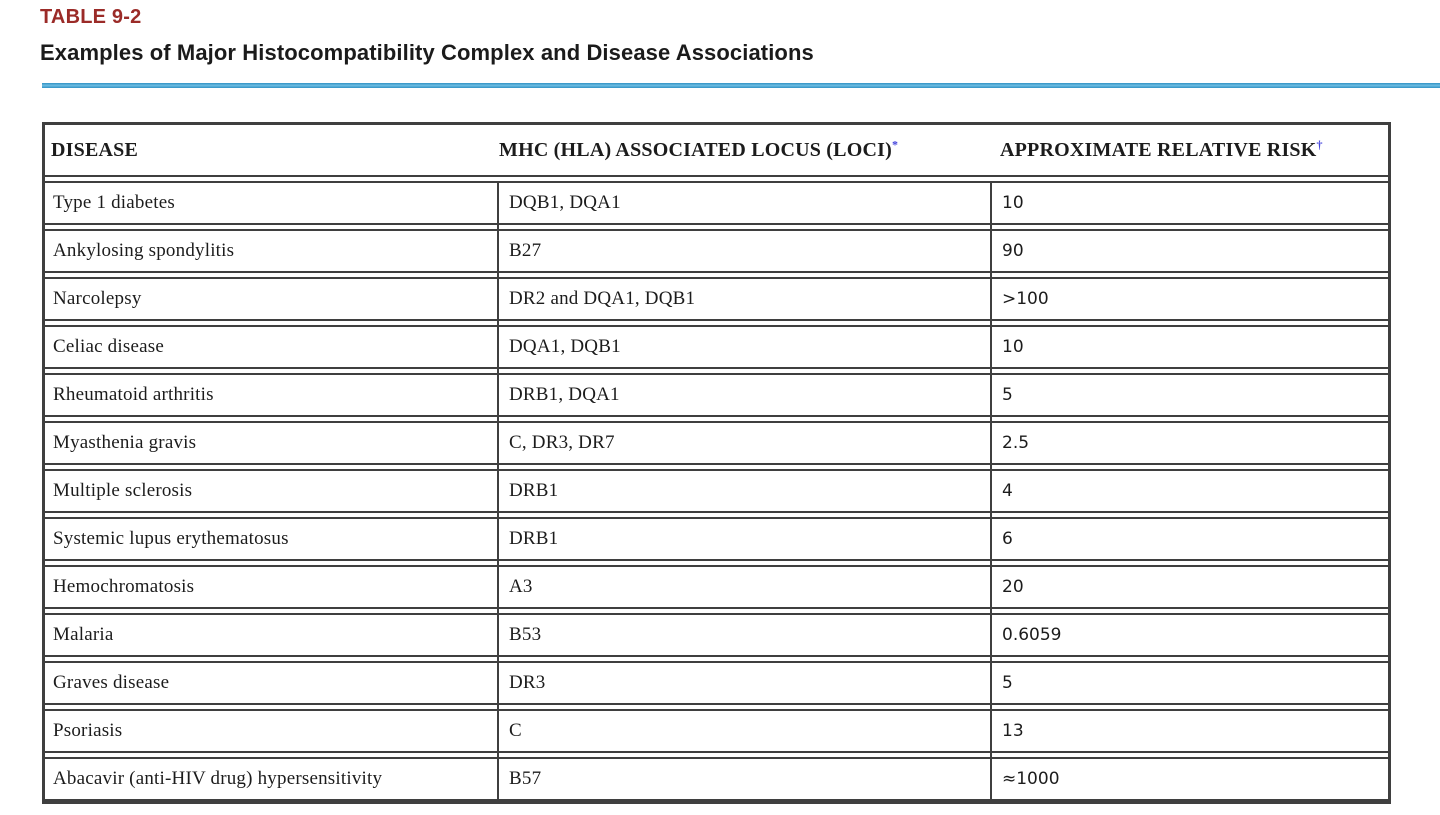  I want to click on disease-cell: Myasthenia gravis, so click(125, 442).